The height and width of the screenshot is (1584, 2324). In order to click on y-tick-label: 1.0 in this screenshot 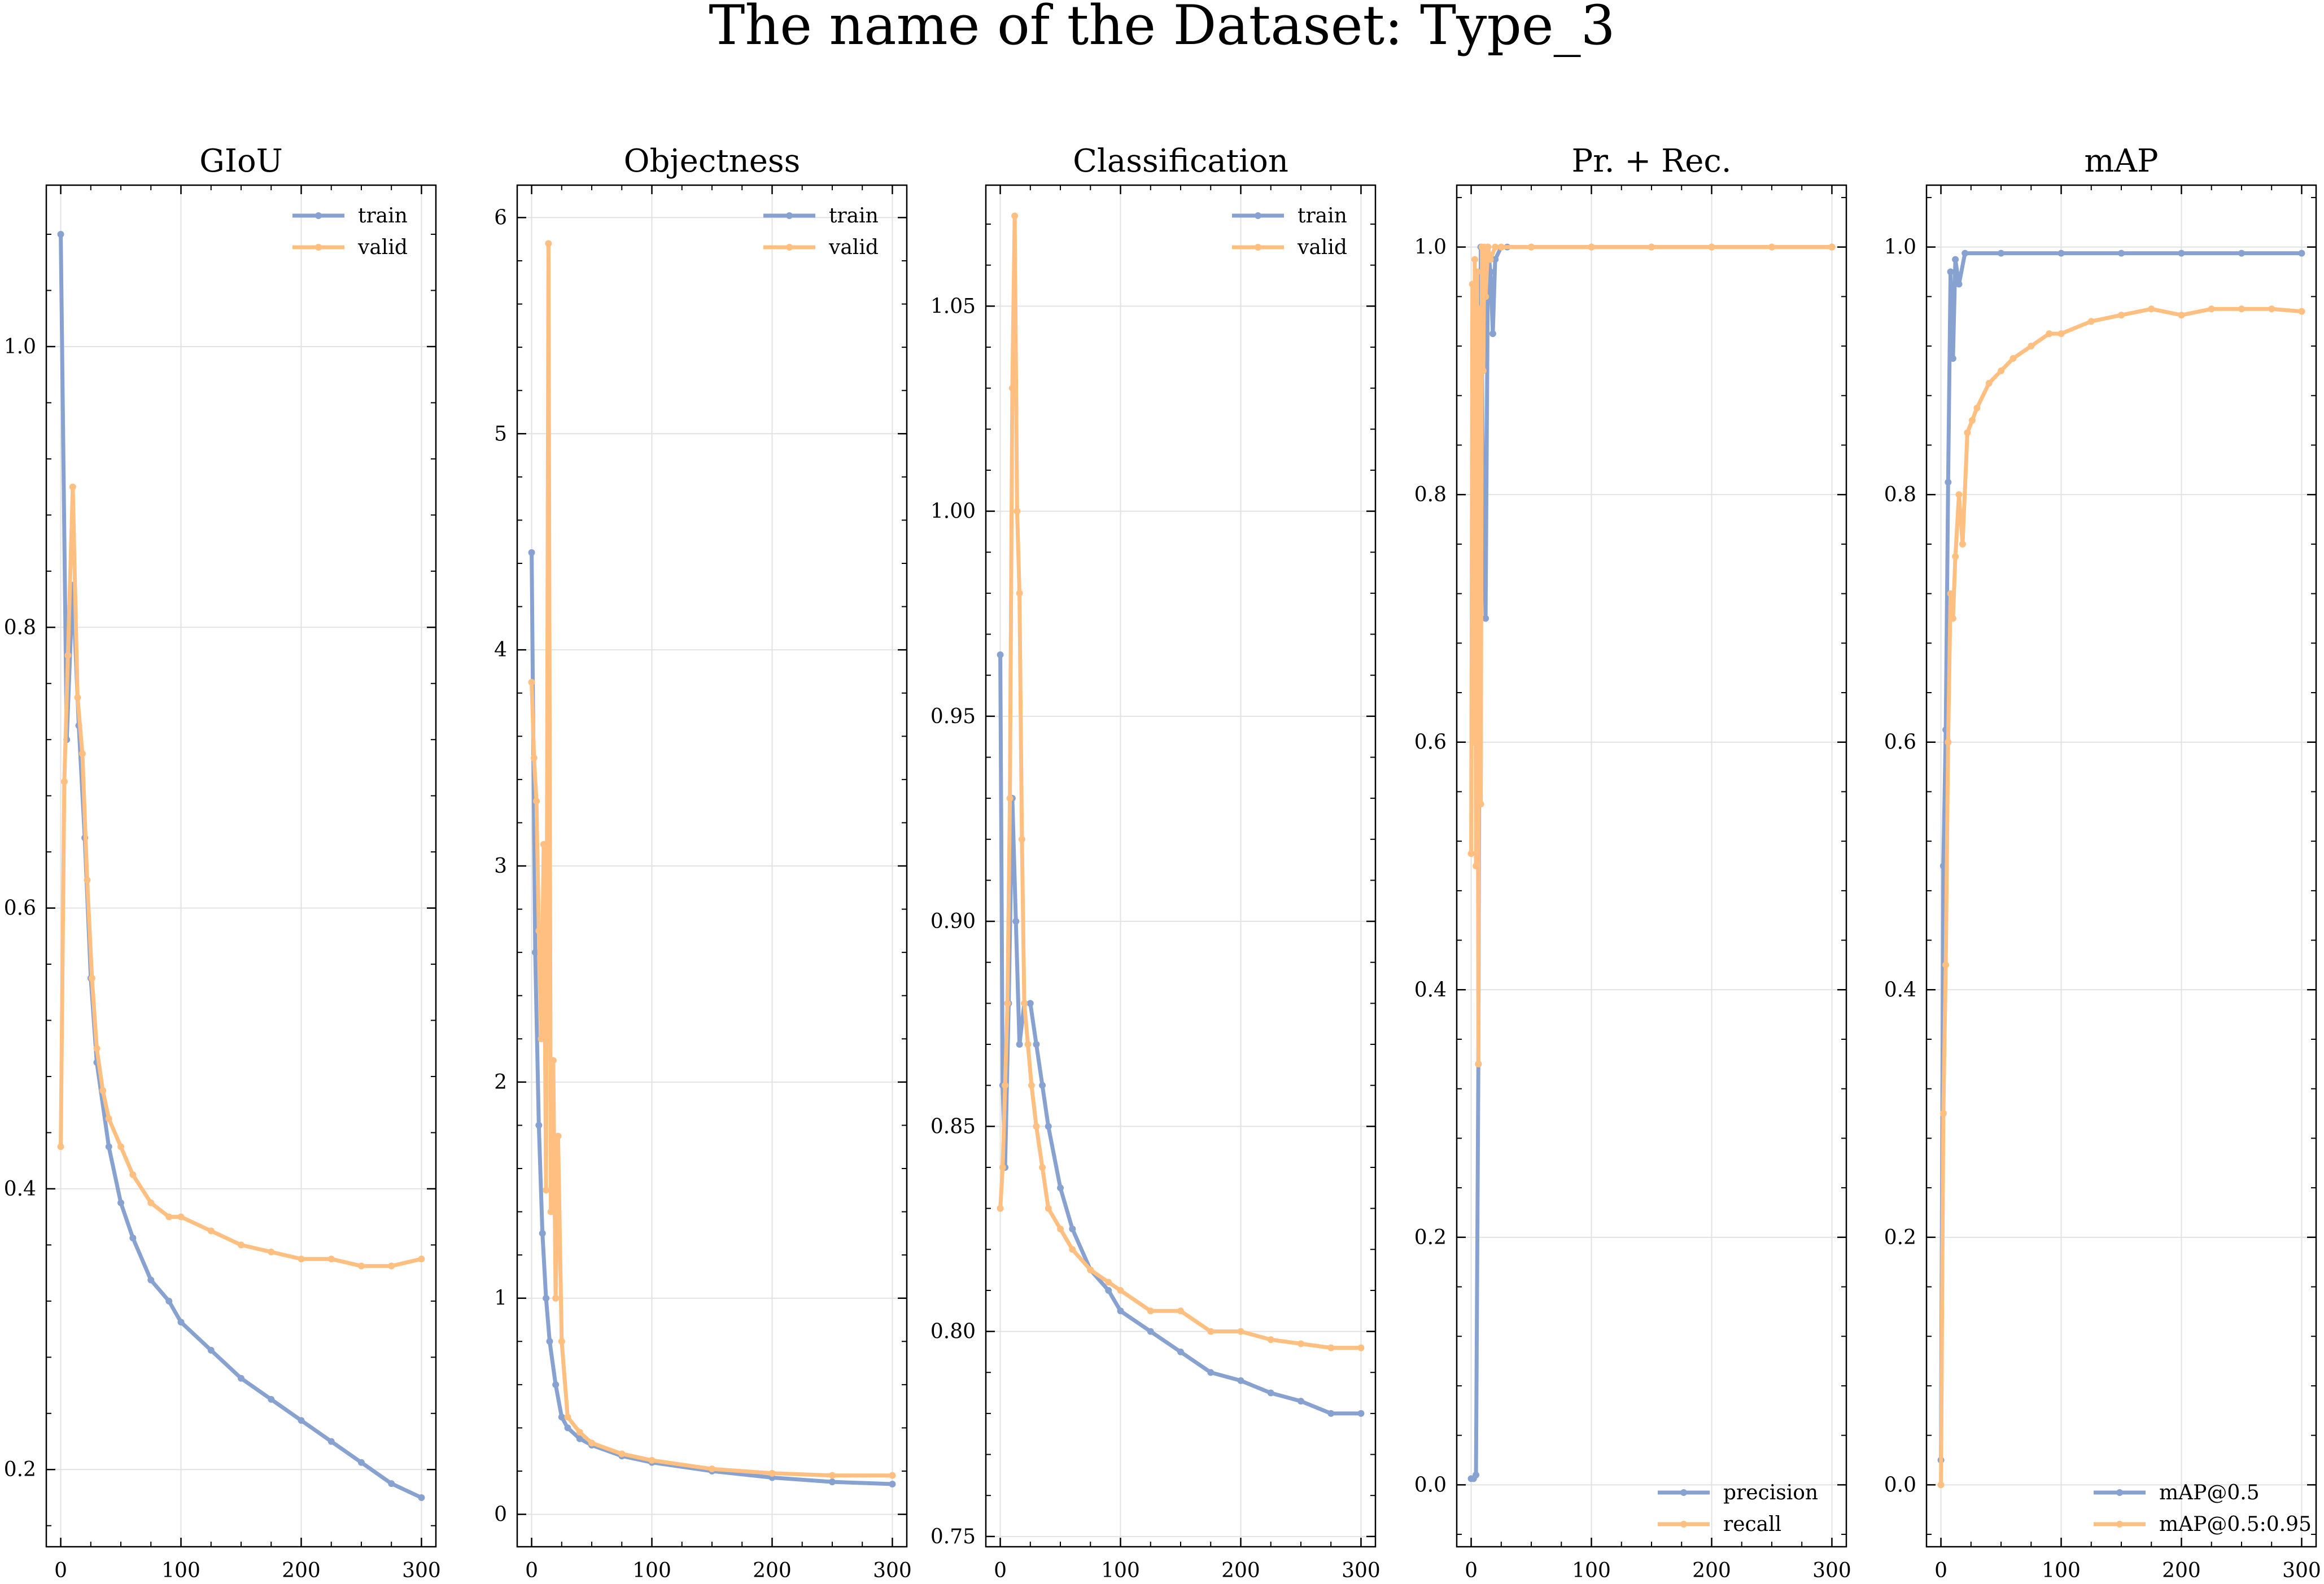, I will do `click(1430, 247)`.